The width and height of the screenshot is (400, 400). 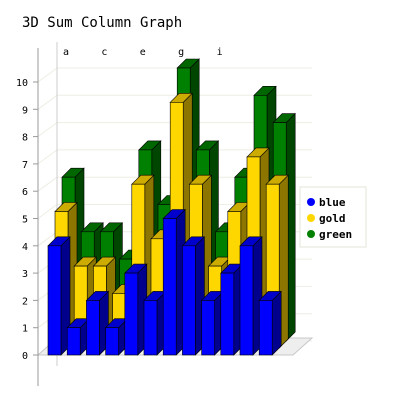 I want to click on legend-marker-gold, so click(x=311, y=218).